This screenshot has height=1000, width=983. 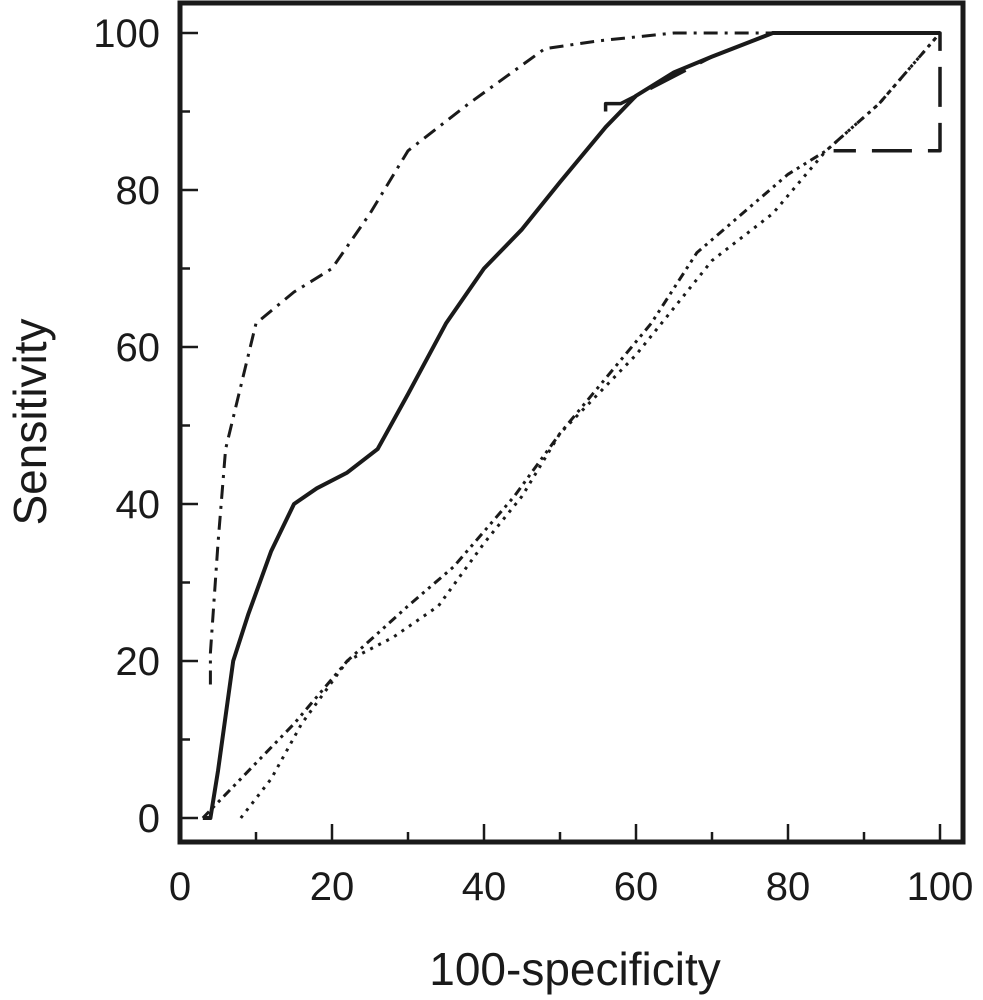 What do you see at coordinates (138, 662) in the screenshot?
I see `y-tick-label: 20` at bounding box center [138, 662].